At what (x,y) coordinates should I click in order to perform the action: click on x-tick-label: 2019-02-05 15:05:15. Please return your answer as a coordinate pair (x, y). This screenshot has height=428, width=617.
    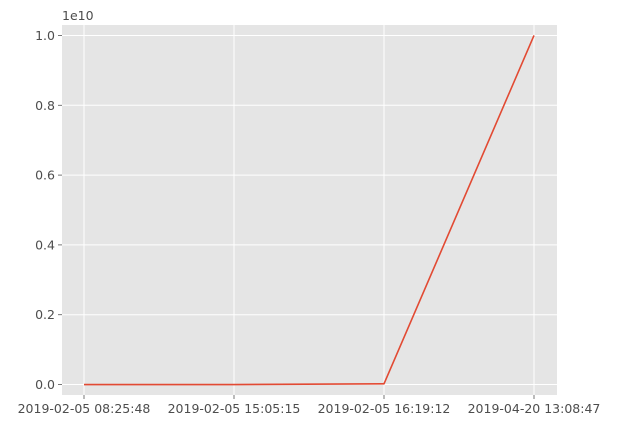
    Looking at the image, I should click on (234, 408).